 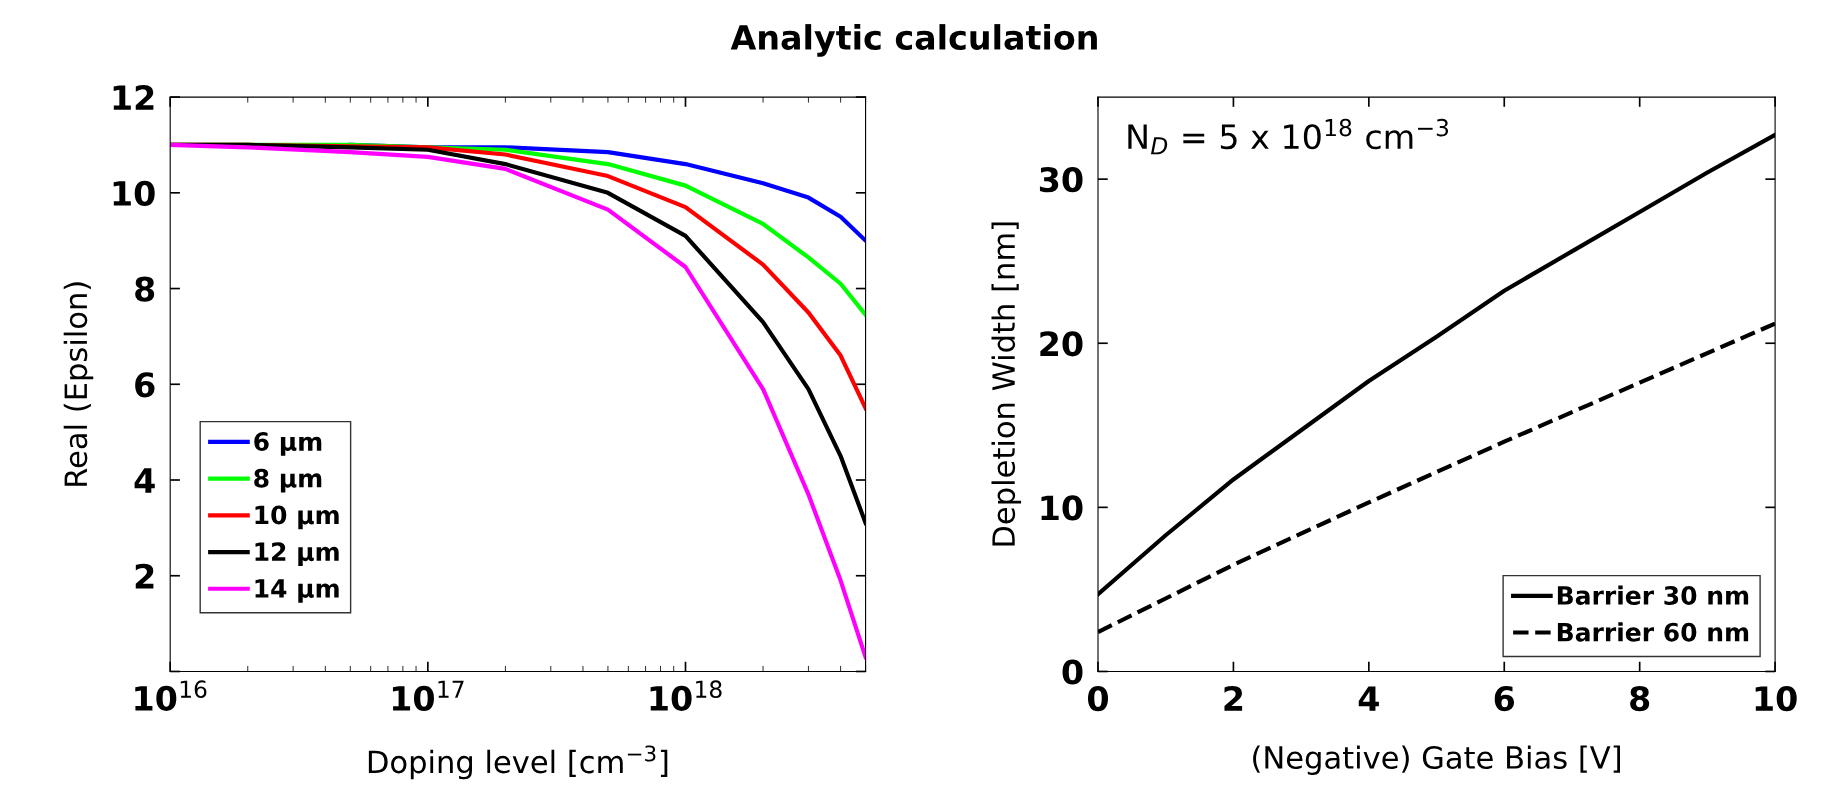 What do you see at coordinates (1006, 384) in the screenshot?
I see `y-axis-title: Depletion Width [nm]` at bounding box center [1006, 384].